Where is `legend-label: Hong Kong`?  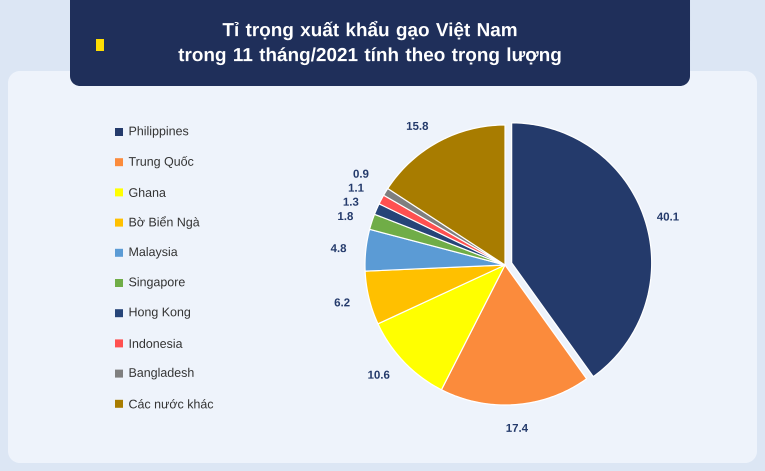 legend-label: Hong Kong is located at coordinates (160, 313).